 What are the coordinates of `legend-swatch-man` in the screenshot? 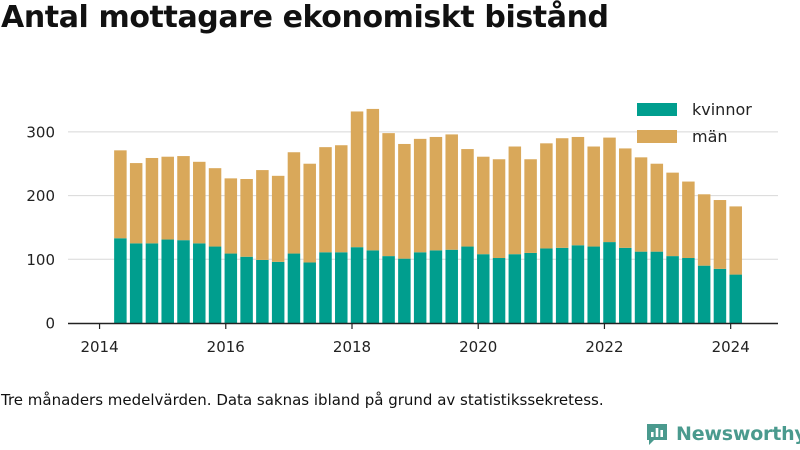 It's located at (657, 136).